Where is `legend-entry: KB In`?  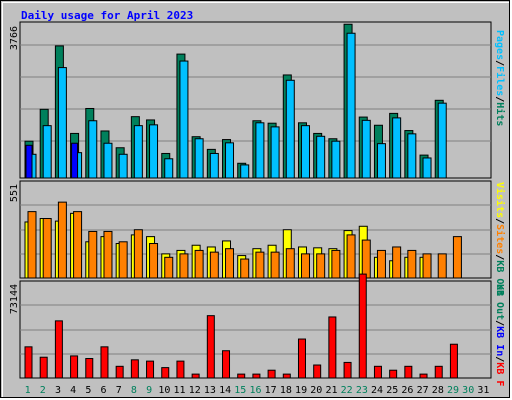 legend-entry: KB In is located at coordinates (499, 341).